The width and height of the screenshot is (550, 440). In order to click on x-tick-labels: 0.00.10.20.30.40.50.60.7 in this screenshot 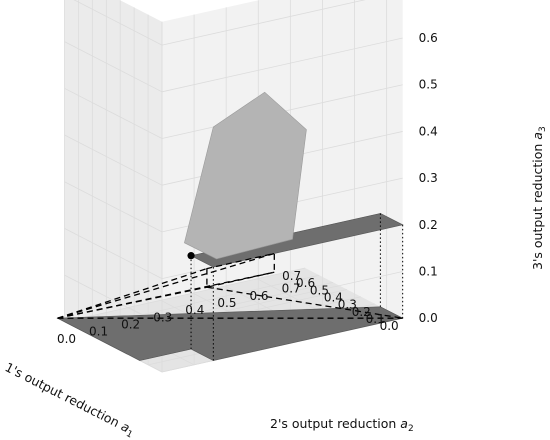, I will do `click(340, 301)`.